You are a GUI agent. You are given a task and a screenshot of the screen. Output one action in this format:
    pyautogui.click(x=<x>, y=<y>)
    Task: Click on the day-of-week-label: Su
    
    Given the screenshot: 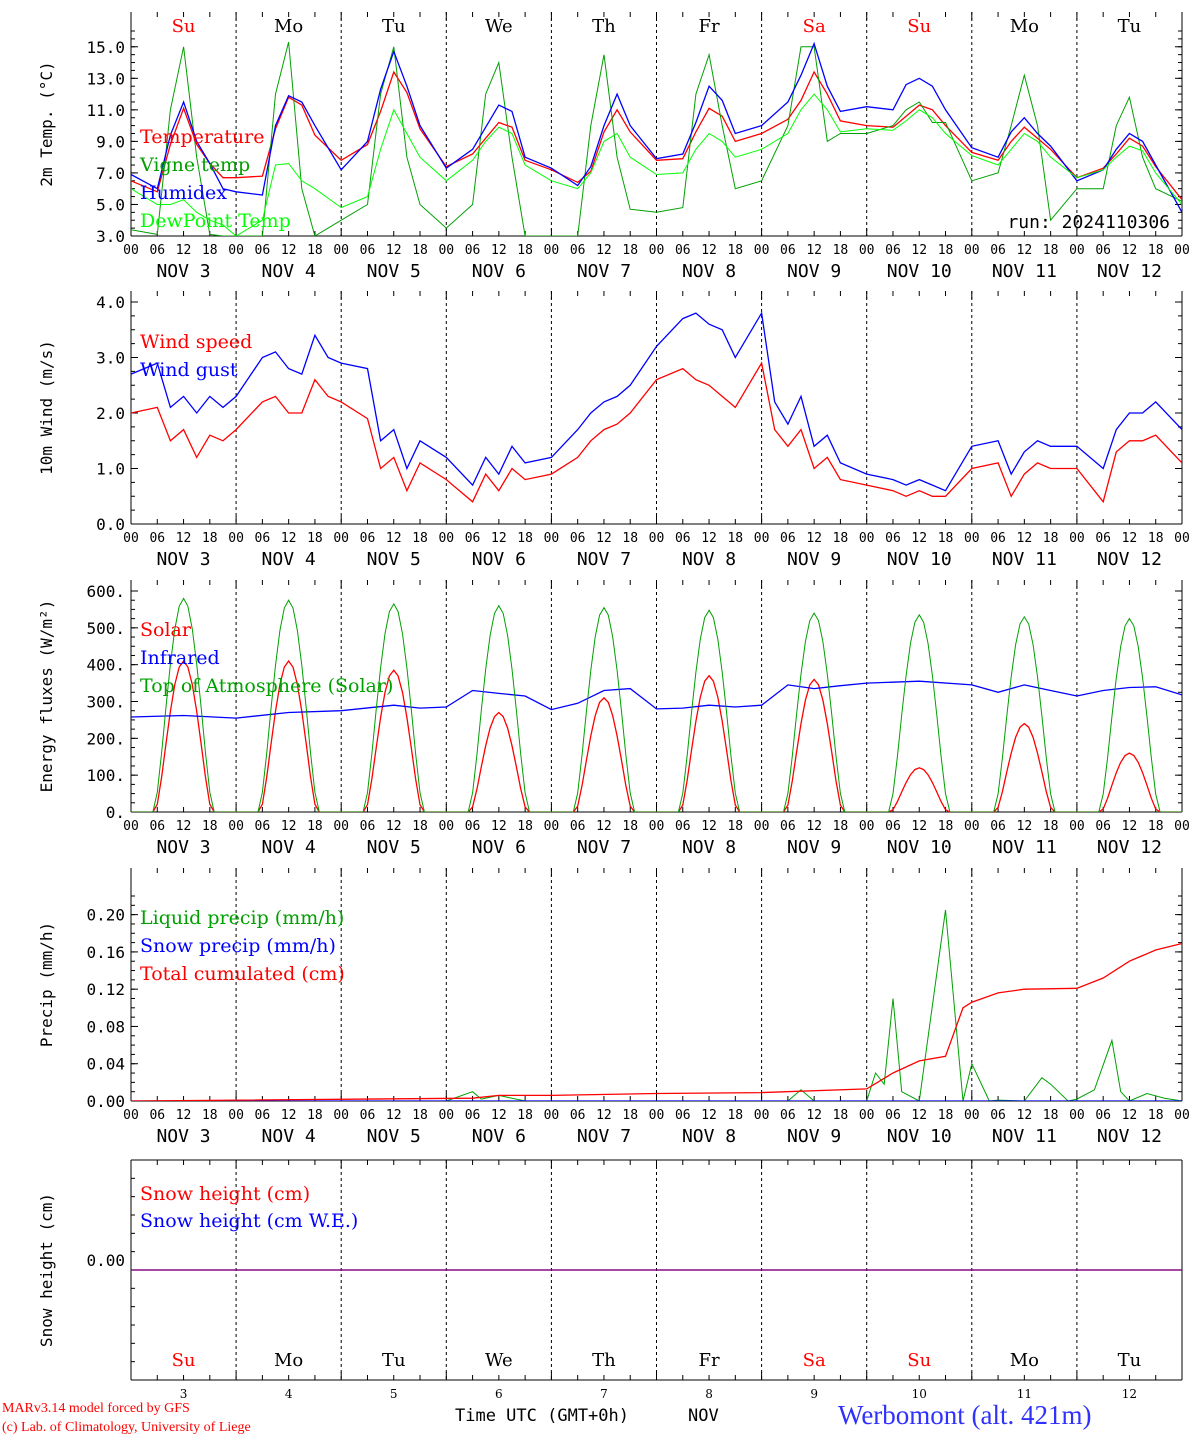 What is the action you would take?
    pyautogui.click(x=919, y=26)
    